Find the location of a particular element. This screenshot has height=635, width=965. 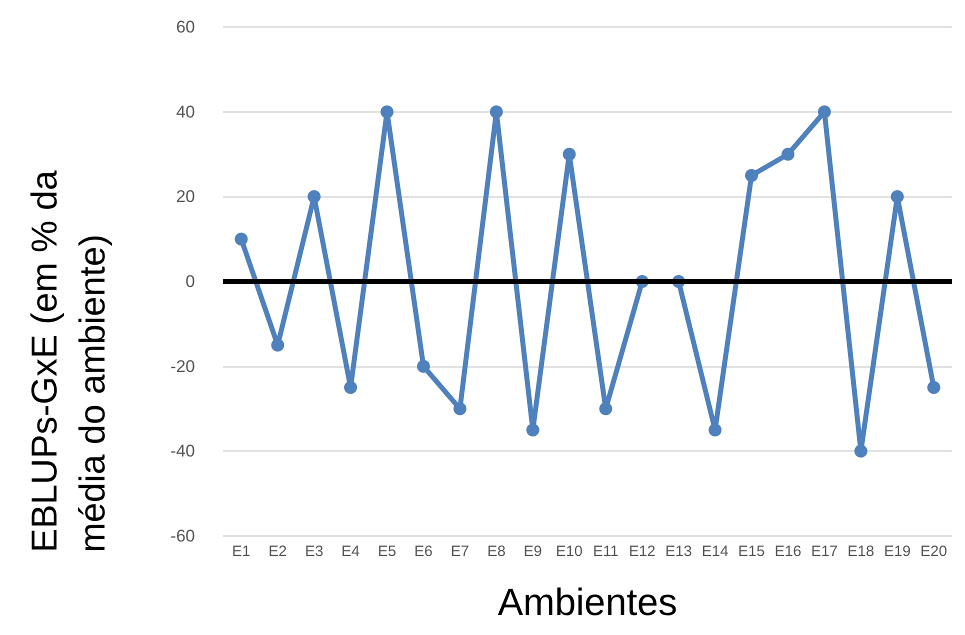

y-tick-label: 60 is located at coordinates (185, 27).